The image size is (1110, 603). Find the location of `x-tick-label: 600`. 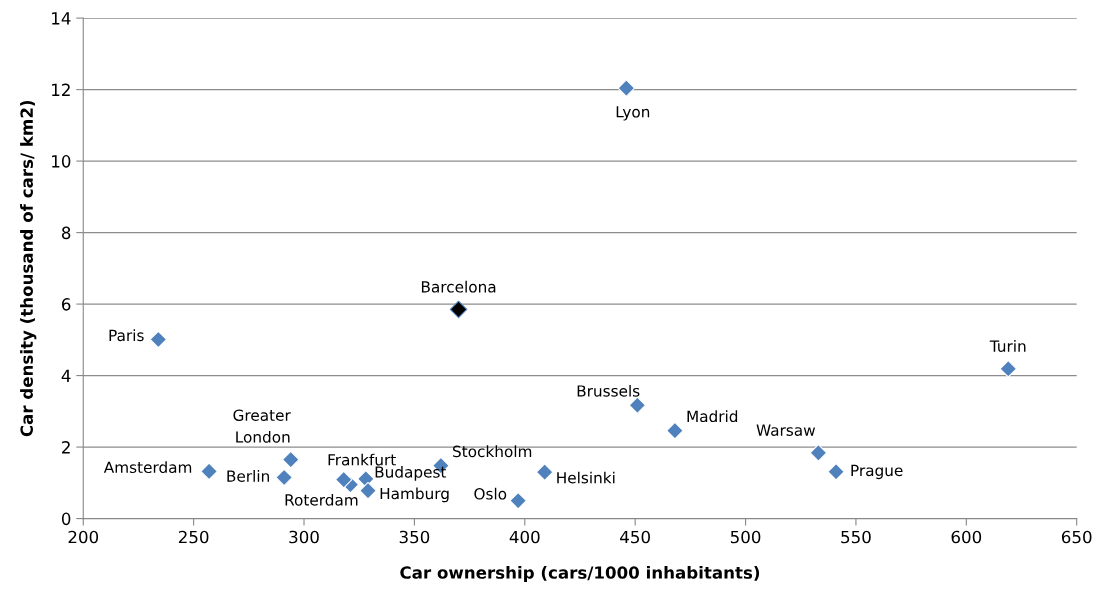

x-tick-label: 600 is located at coordinates (966, 537).